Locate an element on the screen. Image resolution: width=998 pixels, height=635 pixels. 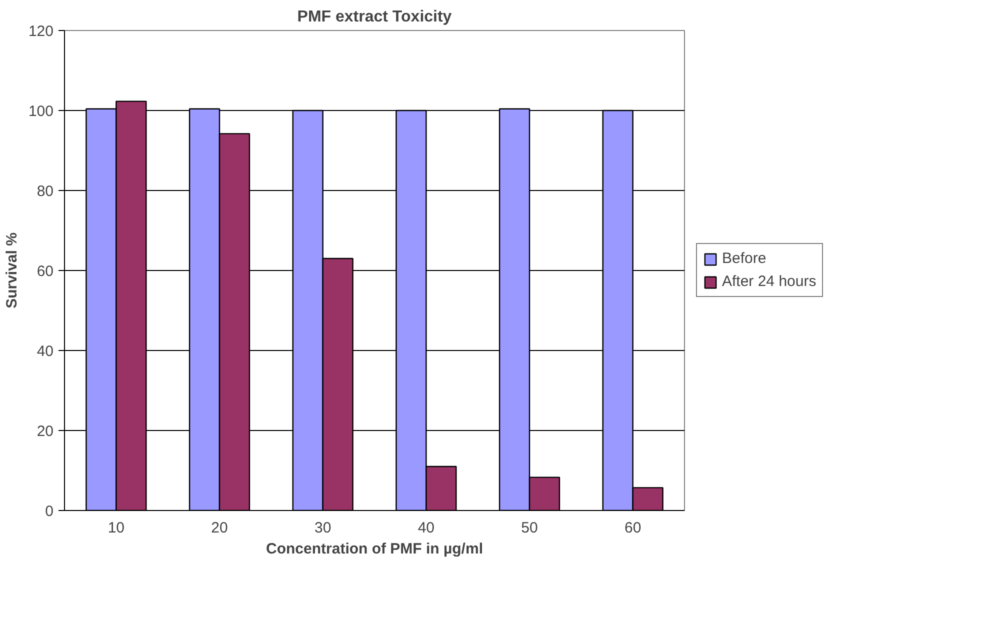
y-tick-label: 120 is located at coordinates (41, 31).